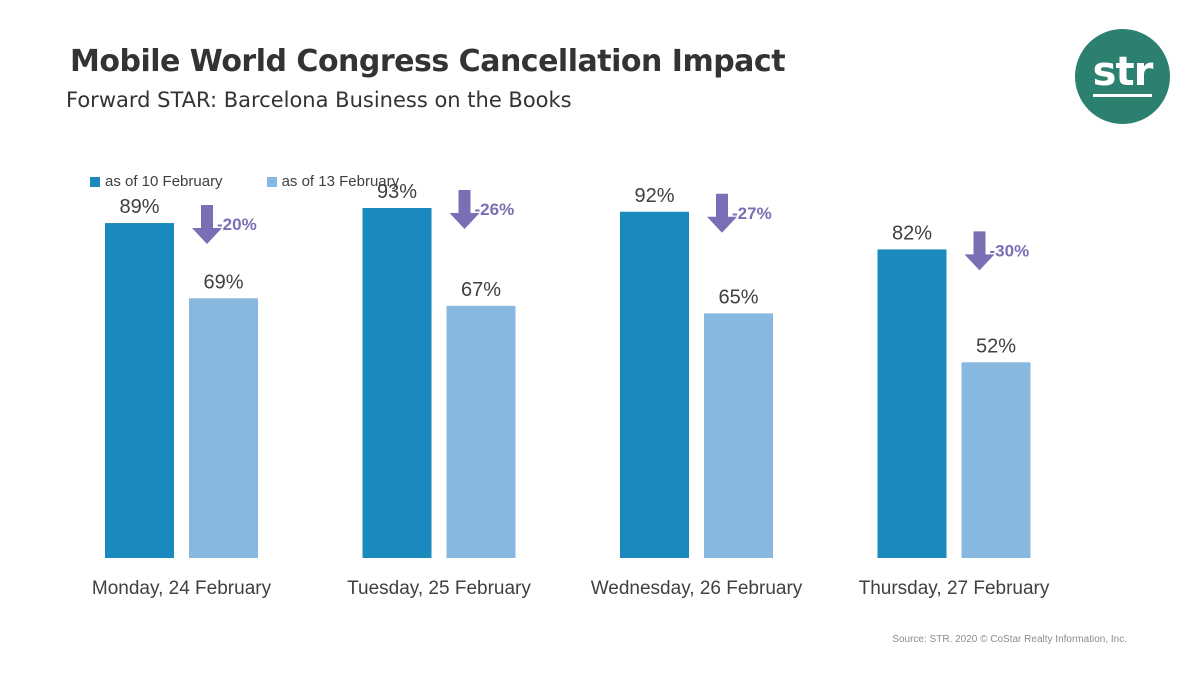  Describe the element at coordinates (697, 588) in the screenshot. I see `category-label-3: Wednesday, 26 February` at that location.